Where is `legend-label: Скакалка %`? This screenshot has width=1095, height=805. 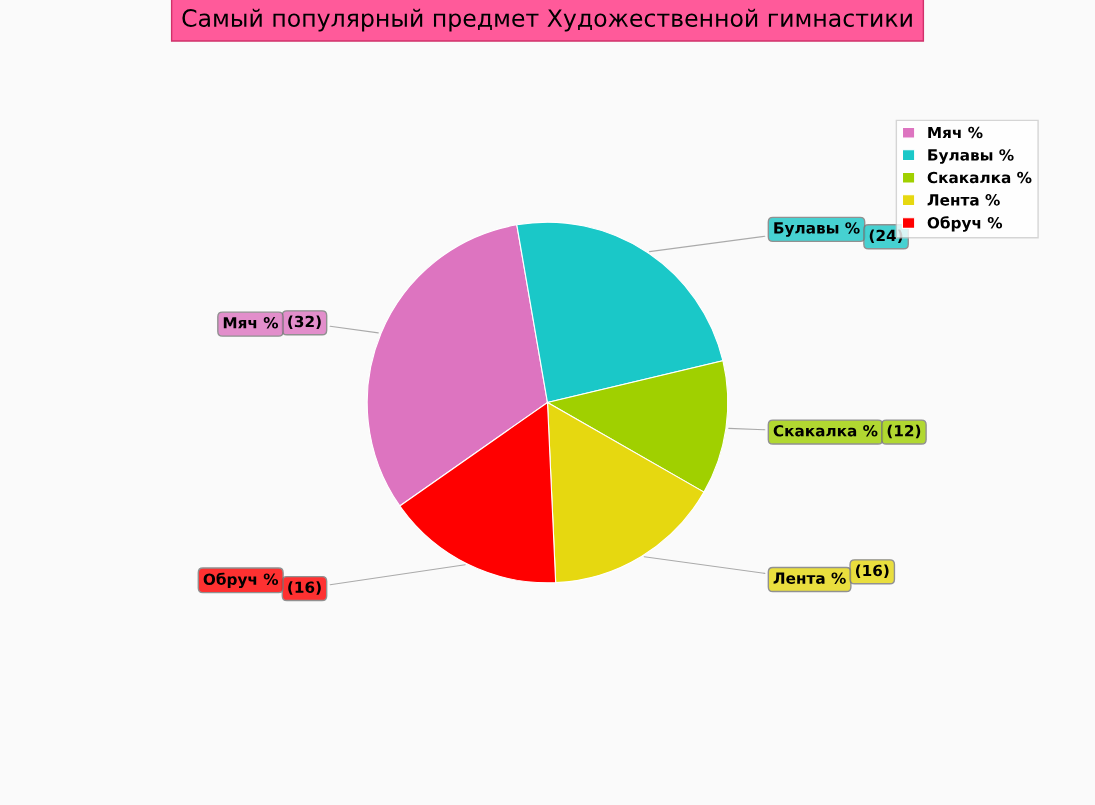
legend-label: Скакалка % is located at coordinates (979, 177).